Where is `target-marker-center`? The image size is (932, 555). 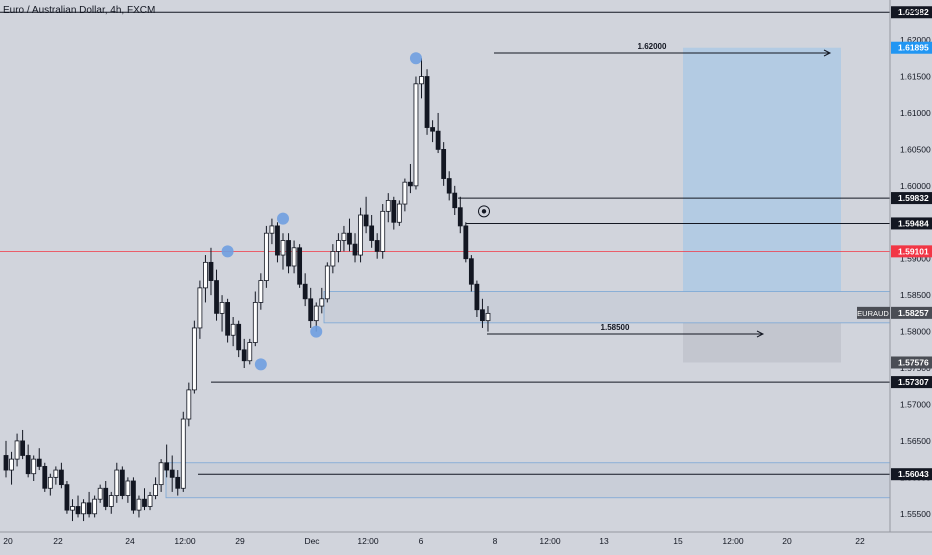 target-marker-center is located at coordinates (484, 211).